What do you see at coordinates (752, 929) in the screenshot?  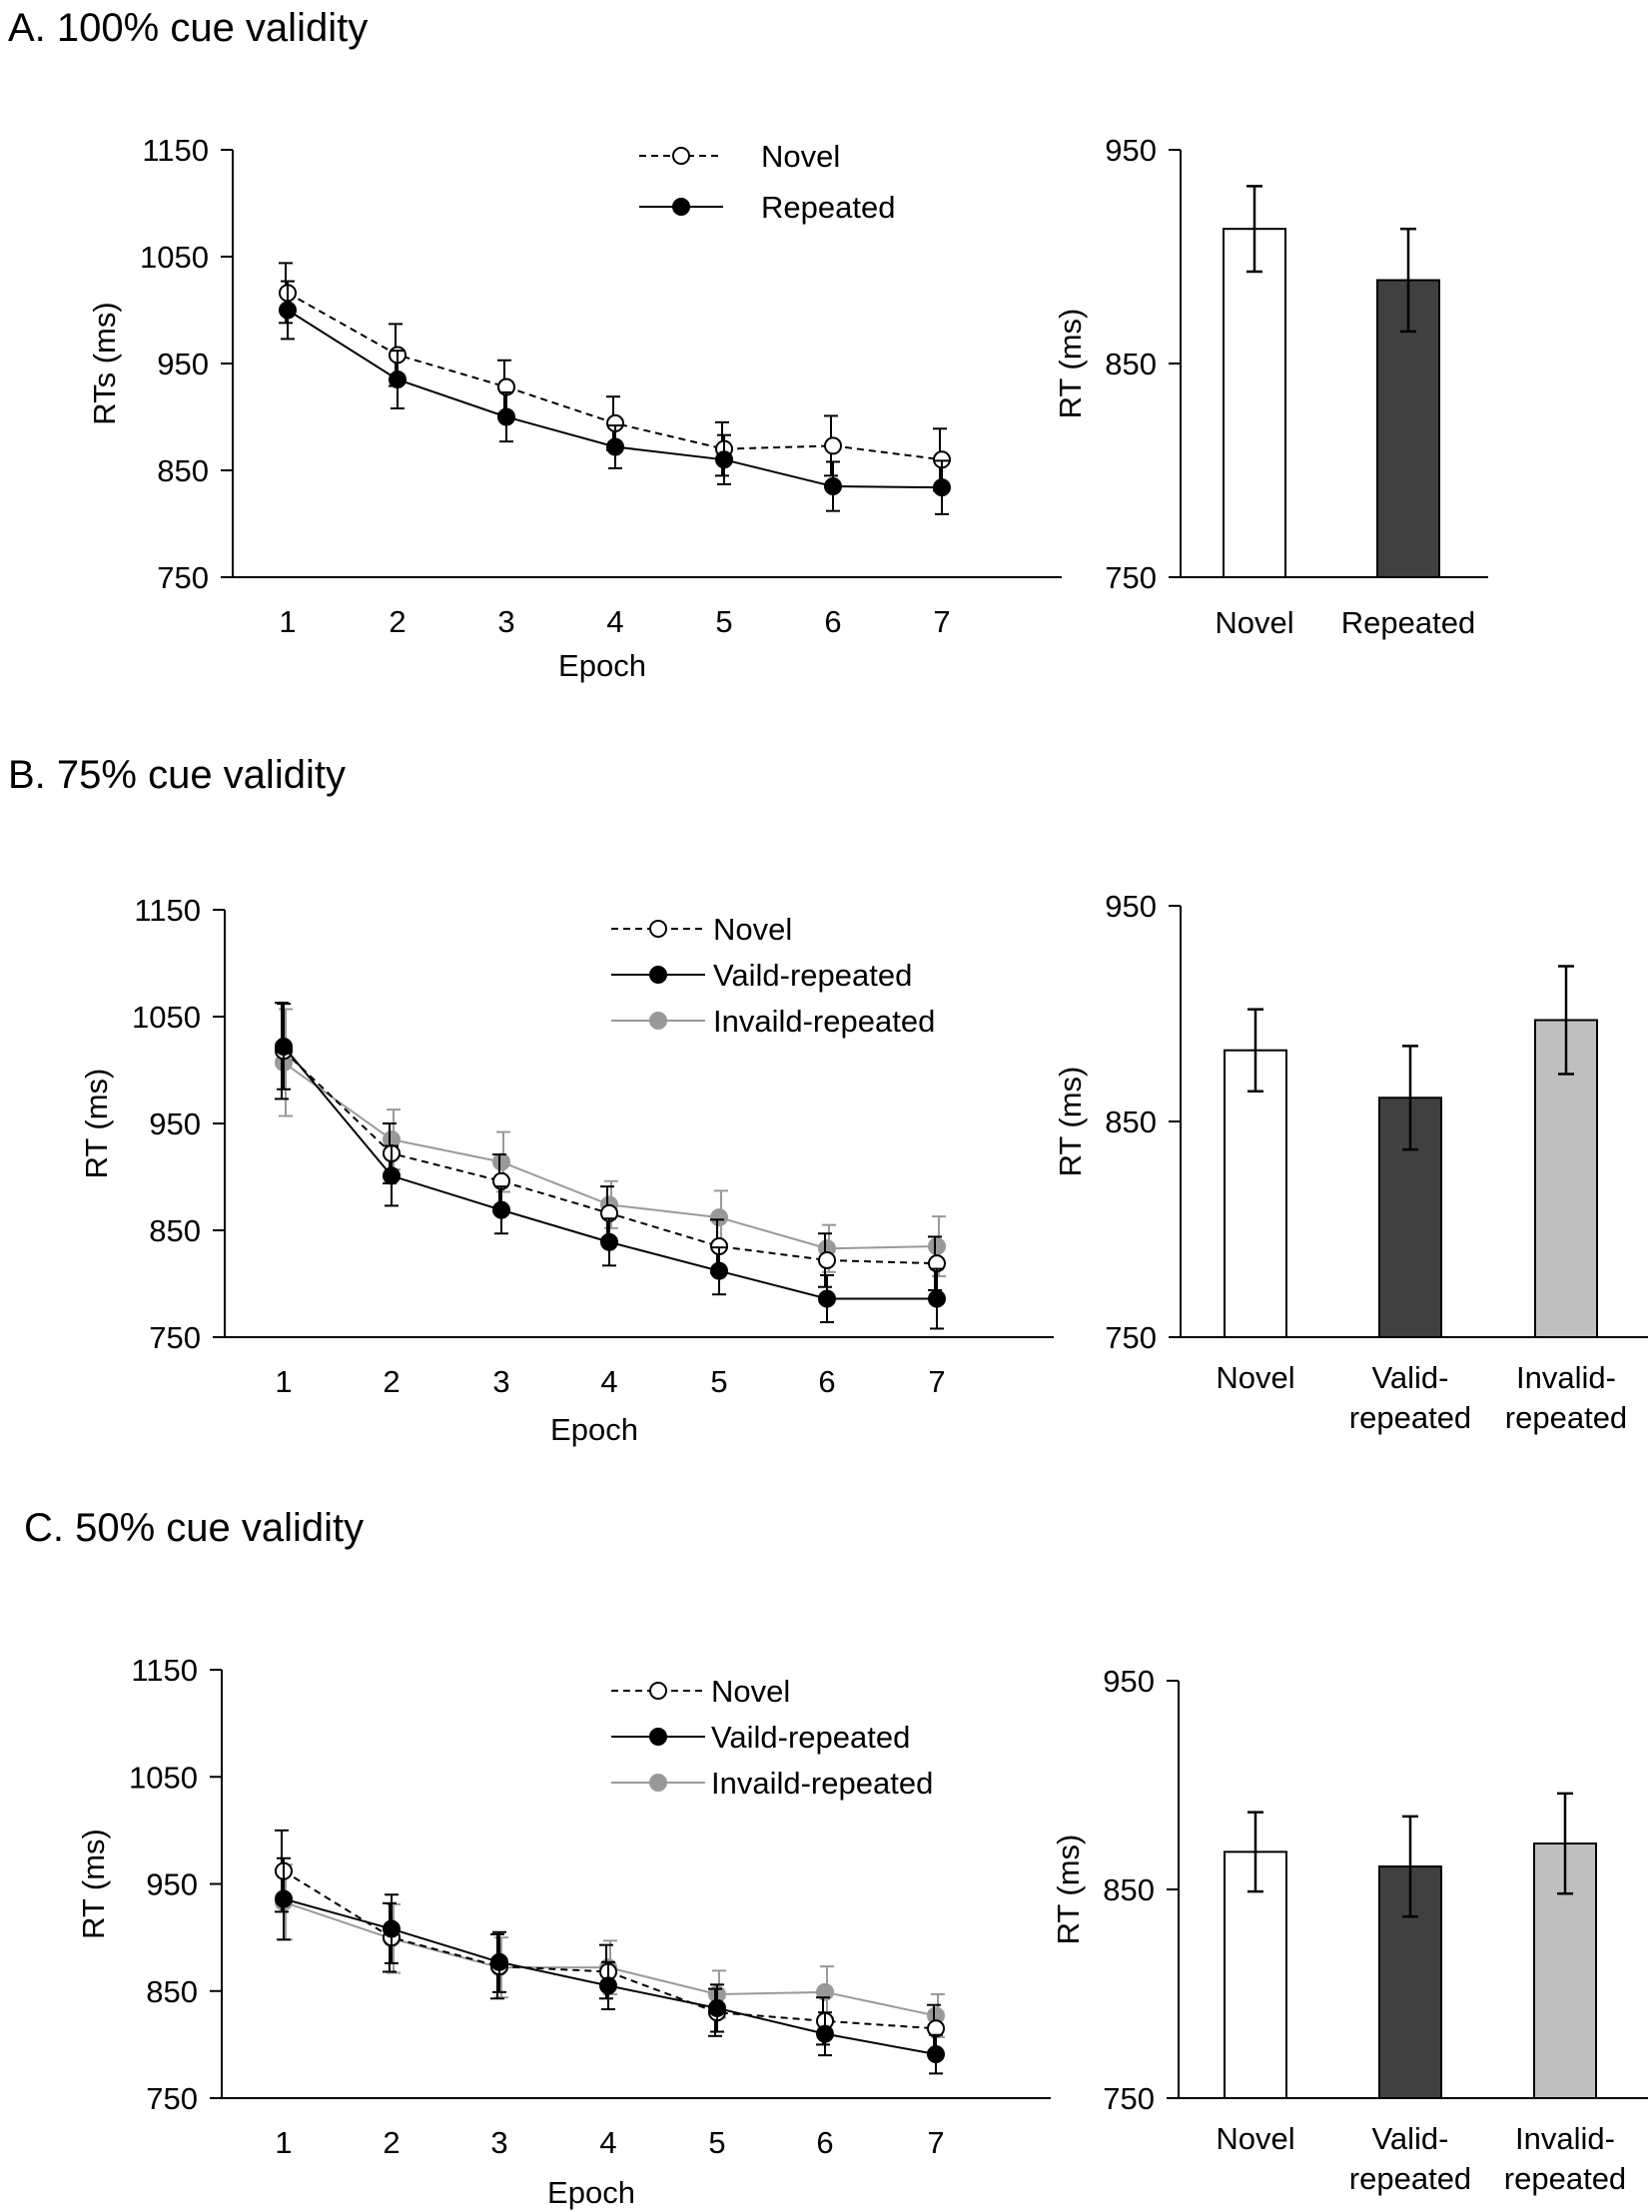 I see `panel-b-legend-novel-label: Novel` at bounding box center [752, 929].